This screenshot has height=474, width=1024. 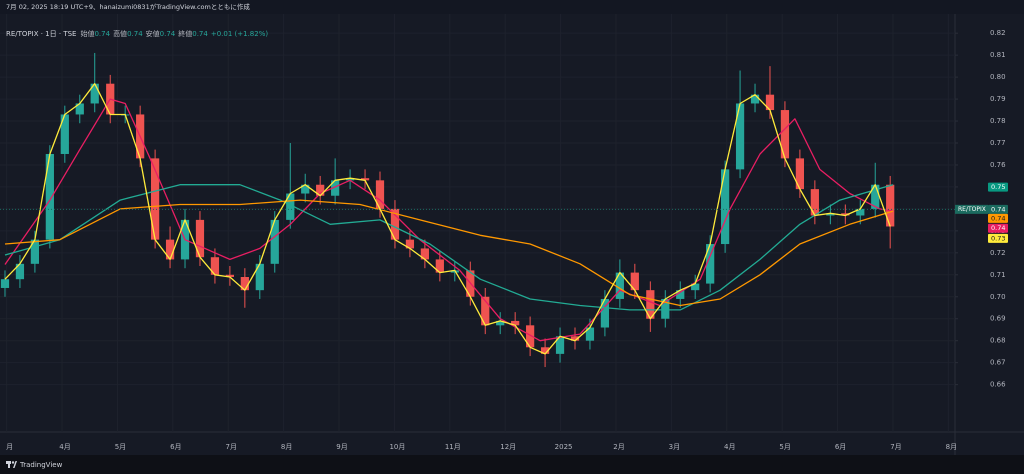 What do you see at coordinates (998, 165) in the screenshot?
I see `y-tick-label: 0.76` at bounding box center [998, 165].